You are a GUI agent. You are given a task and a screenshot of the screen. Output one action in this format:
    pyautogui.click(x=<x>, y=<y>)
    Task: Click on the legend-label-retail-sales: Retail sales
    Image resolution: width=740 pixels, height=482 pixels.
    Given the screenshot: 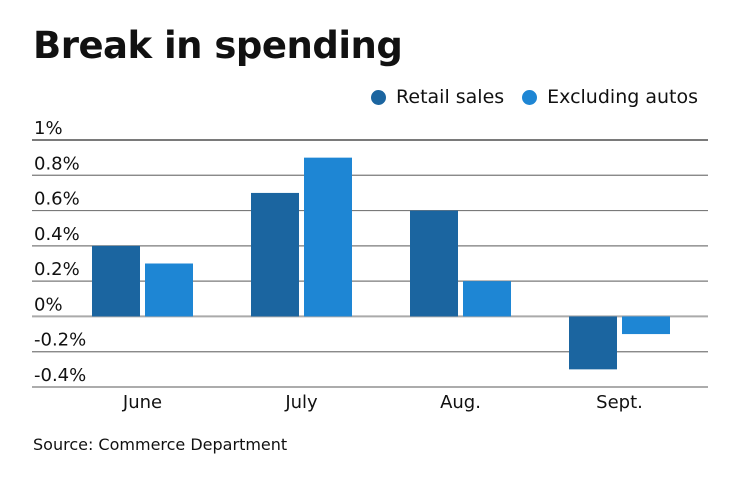 What is the action you would take?
    pyautogui.click(x=450, y=97)
    